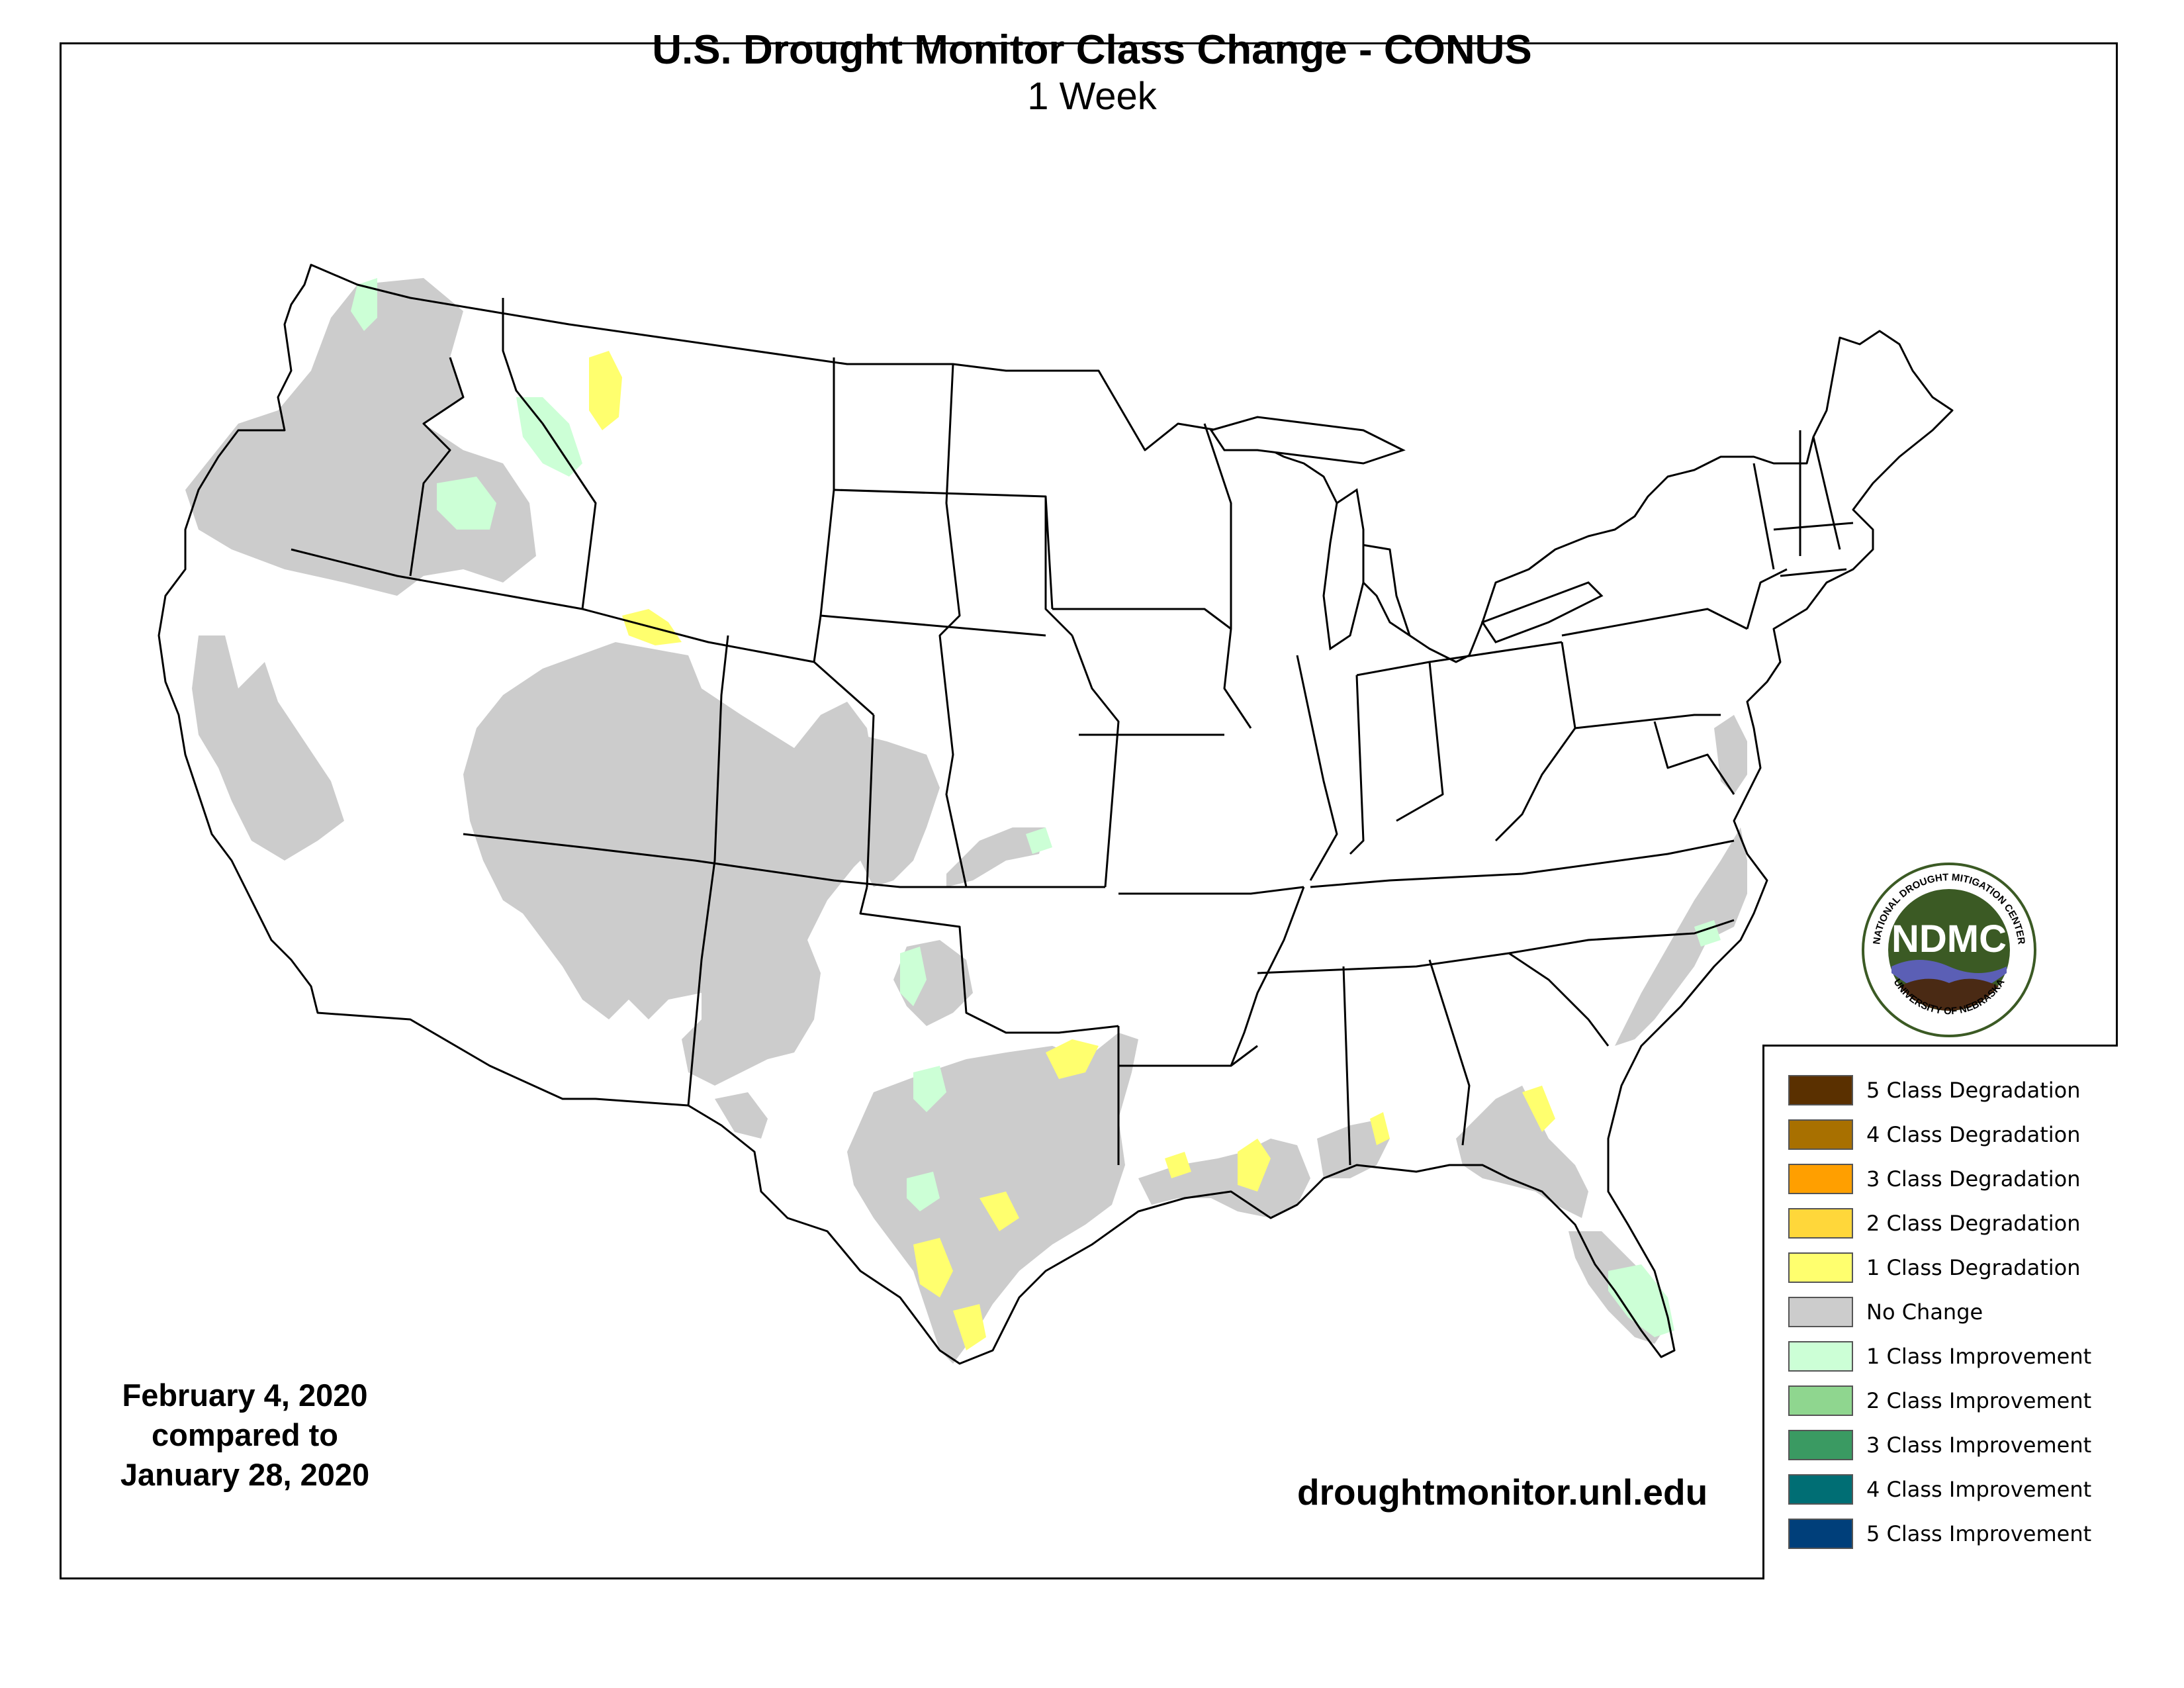  Describe the element at coordinates (1353, 1148) in the screenshot. I see `gulf-coast-no-change` at that location.